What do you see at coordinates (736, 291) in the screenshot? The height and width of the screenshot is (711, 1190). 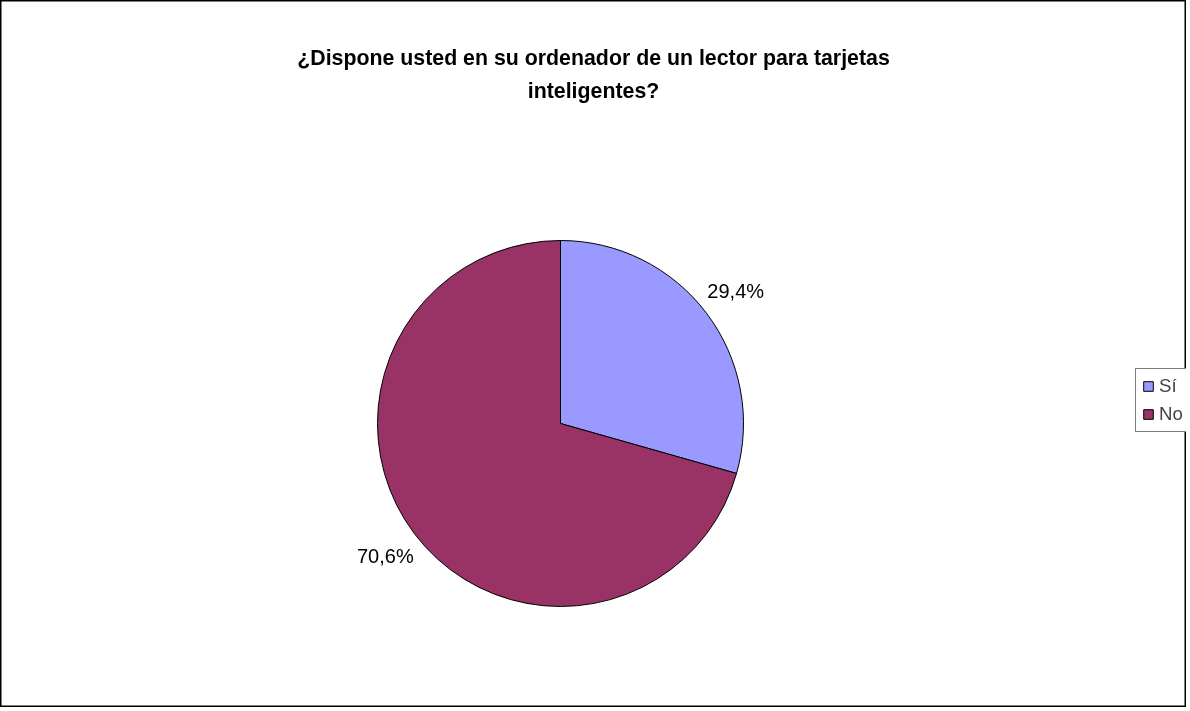 I see `data-label: 29,4%` at bounding box center [736, 291].